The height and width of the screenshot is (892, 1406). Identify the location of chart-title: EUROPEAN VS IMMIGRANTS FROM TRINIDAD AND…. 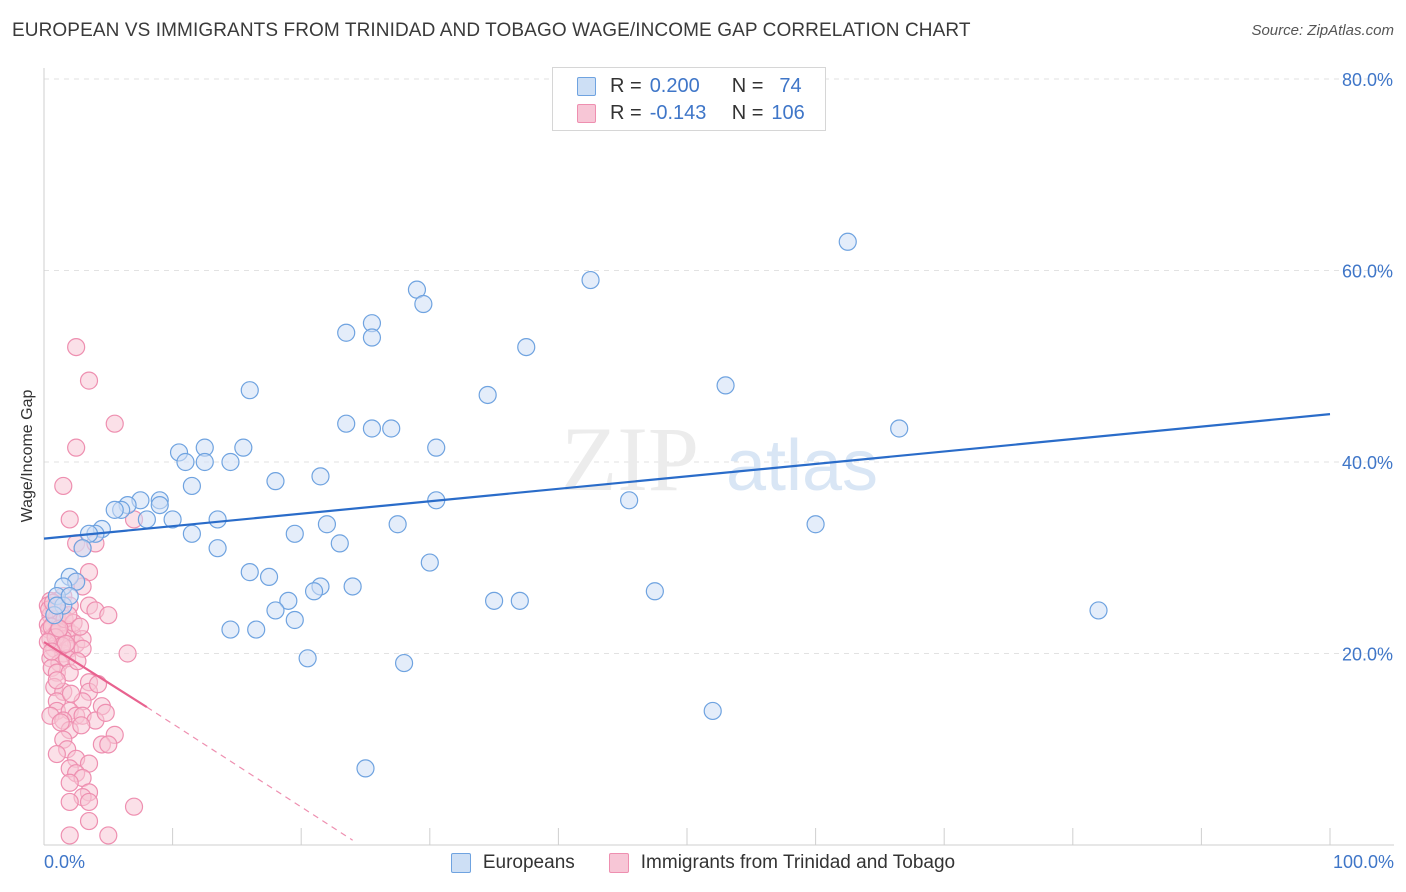
(491, 30).